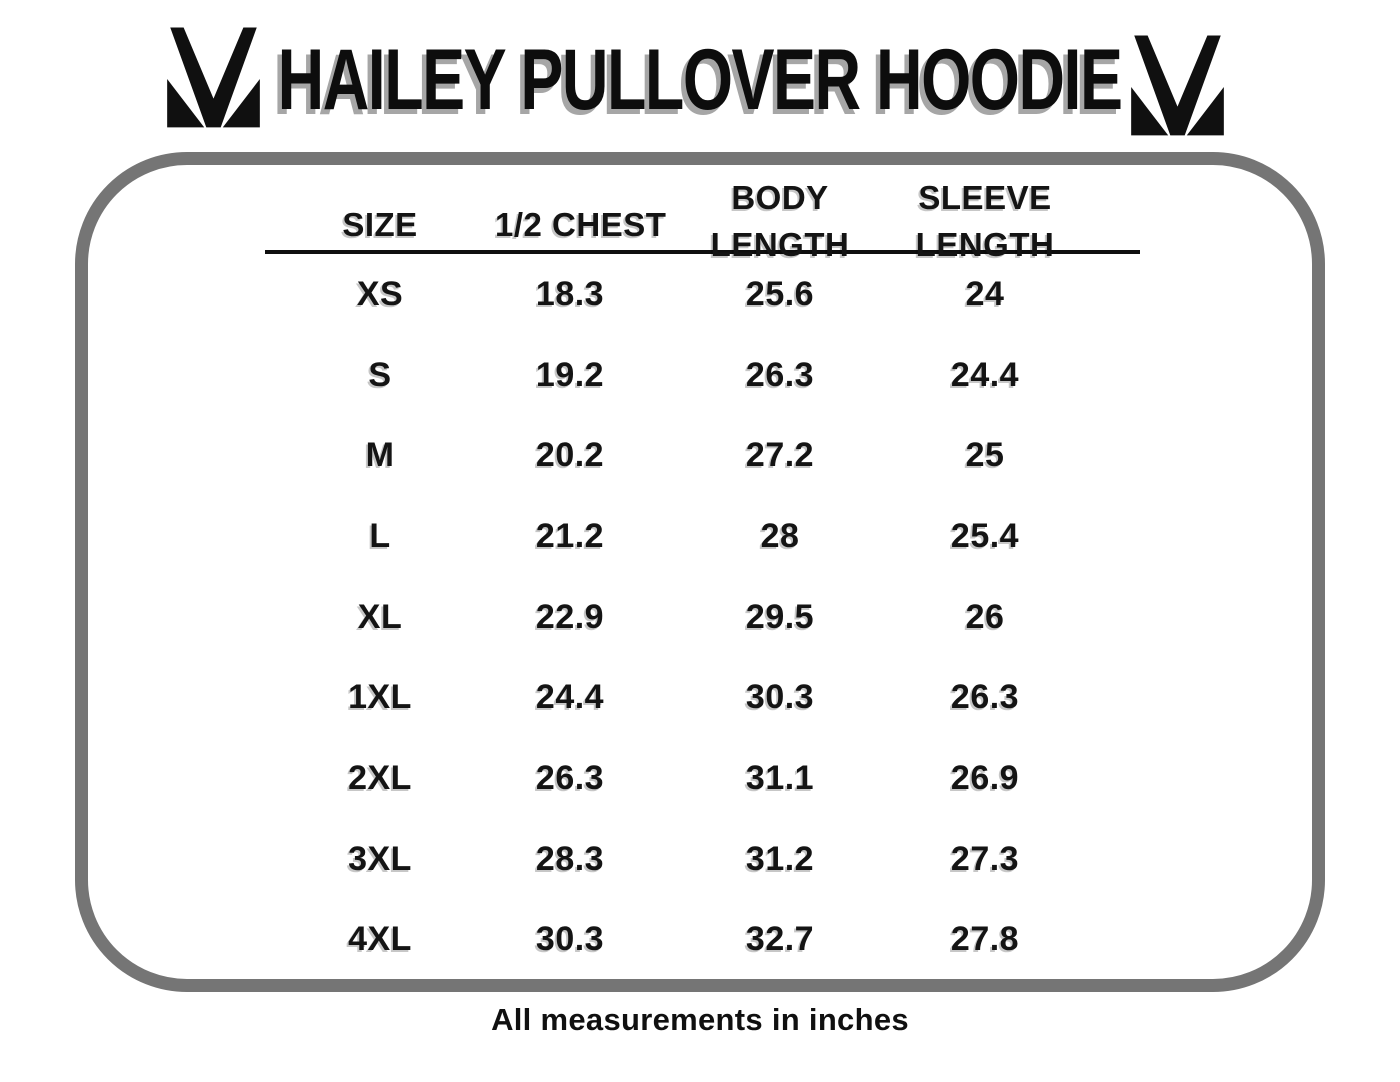 The image size is (1400, 1082). I want to click on size-cell: 2XL, so click(380, 777).